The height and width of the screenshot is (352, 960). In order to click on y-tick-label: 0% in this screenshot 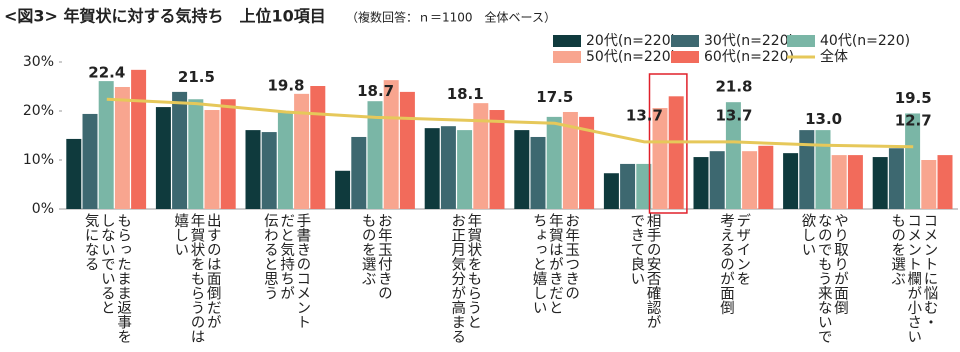, I will do `click(43, 209)`.